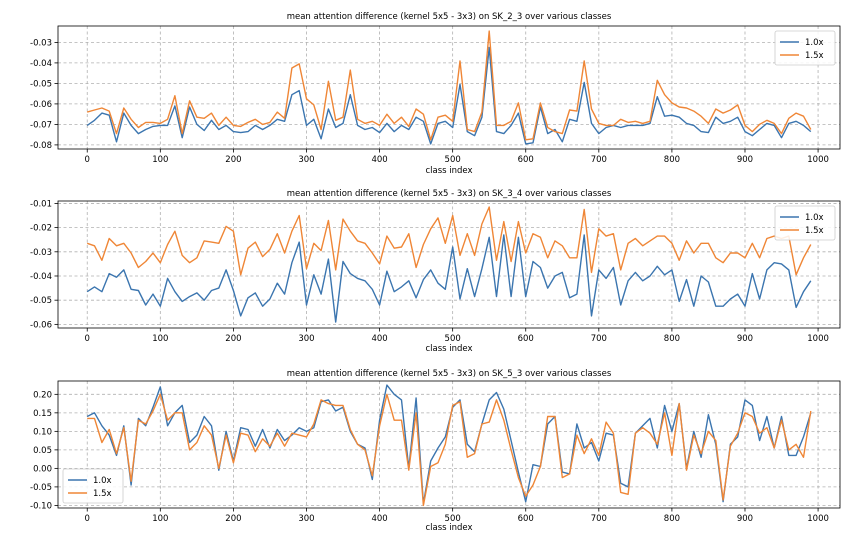 Image resolution: width=864 pixels, height=537 pixels. Describe the element at coordinates (41, 146) in the screenshot. I see `y-tick-label: -0.08` at that location.